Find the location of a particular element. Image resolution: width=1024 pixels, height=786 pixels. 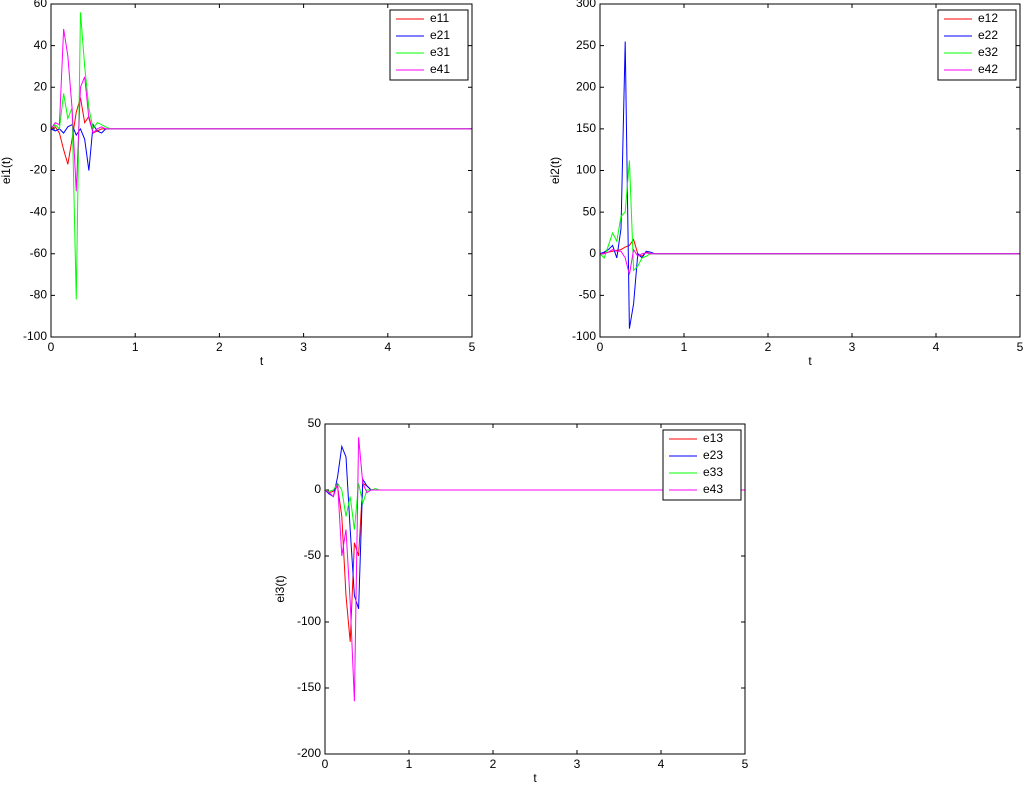

legend-label: e22 is located at coordinates (988, 35).